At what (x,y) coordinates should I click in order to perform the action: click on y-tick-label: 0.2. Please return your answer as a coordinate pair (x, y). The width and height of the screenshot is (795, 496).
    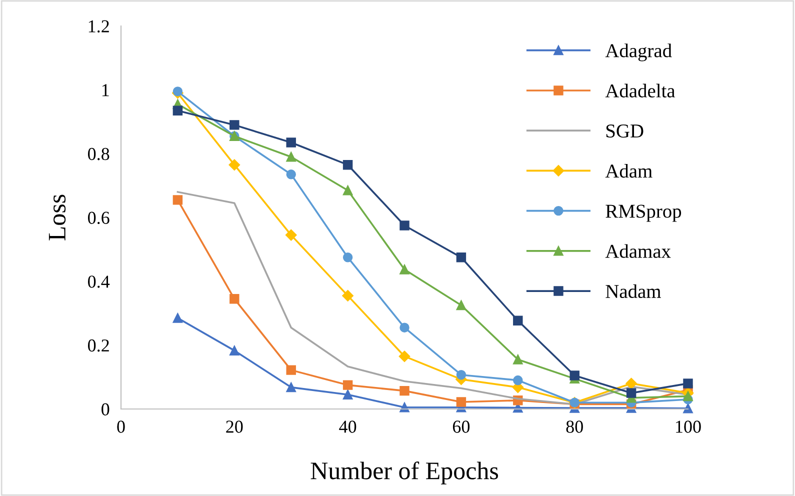
    Looking at the image, I should click on (98, 345).